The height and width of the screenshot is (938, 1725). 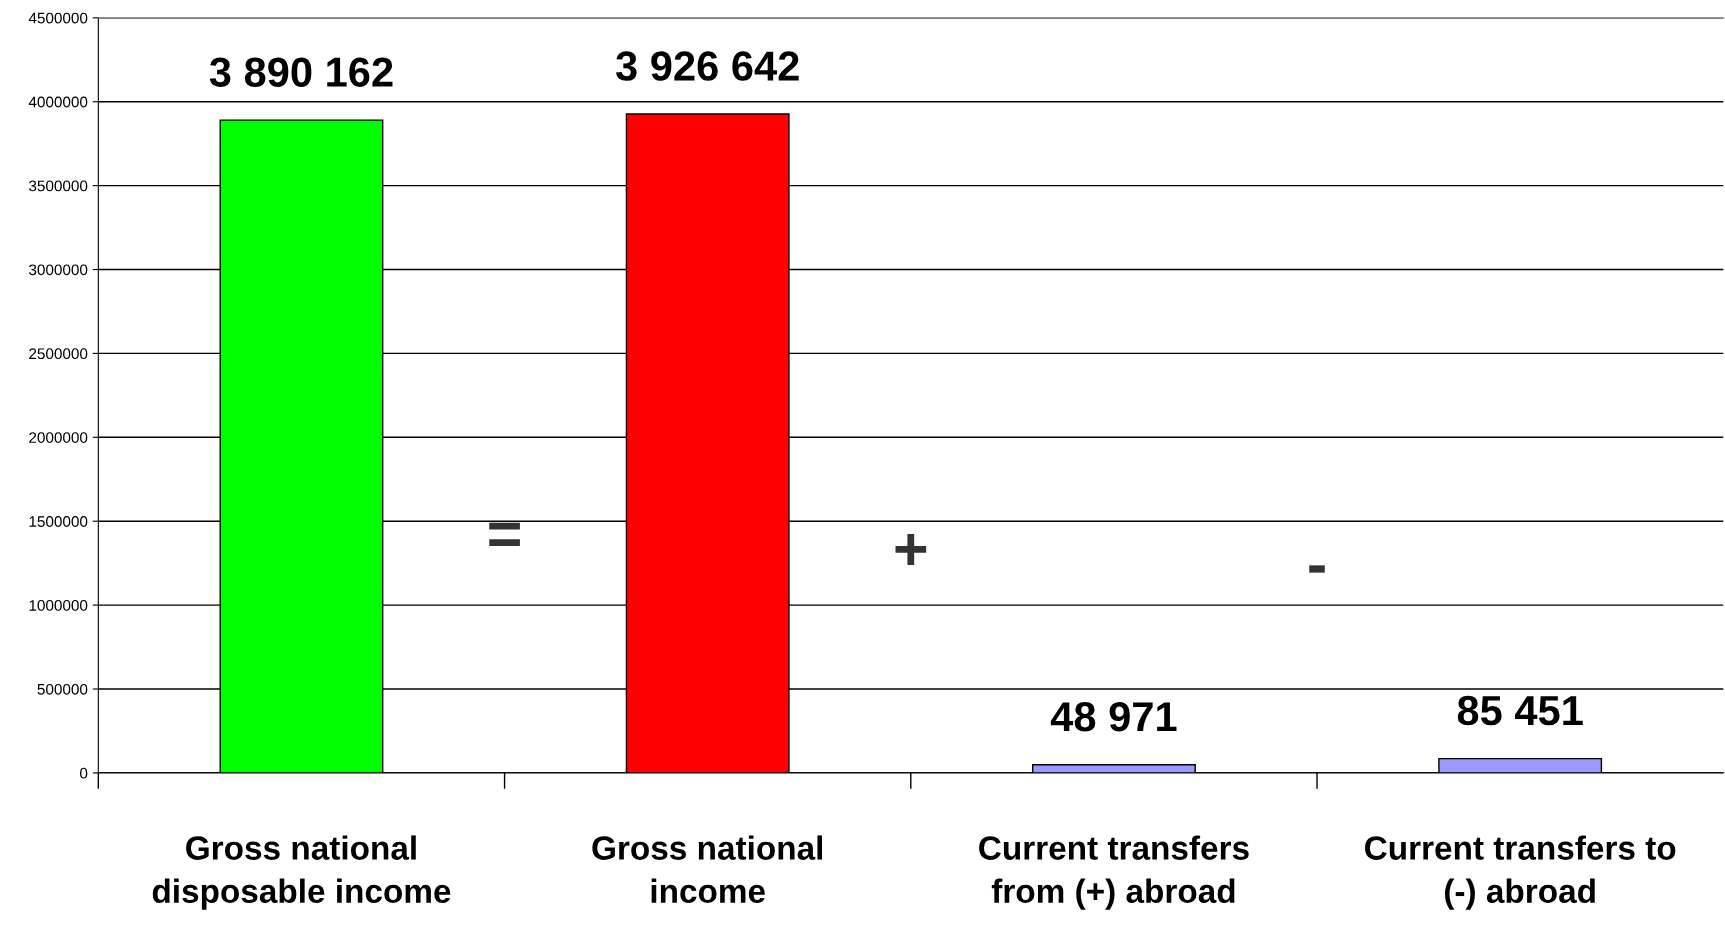 I want to click on x-tick-label: Current transfers from (+) abroad, so click(x=1114, y=872).